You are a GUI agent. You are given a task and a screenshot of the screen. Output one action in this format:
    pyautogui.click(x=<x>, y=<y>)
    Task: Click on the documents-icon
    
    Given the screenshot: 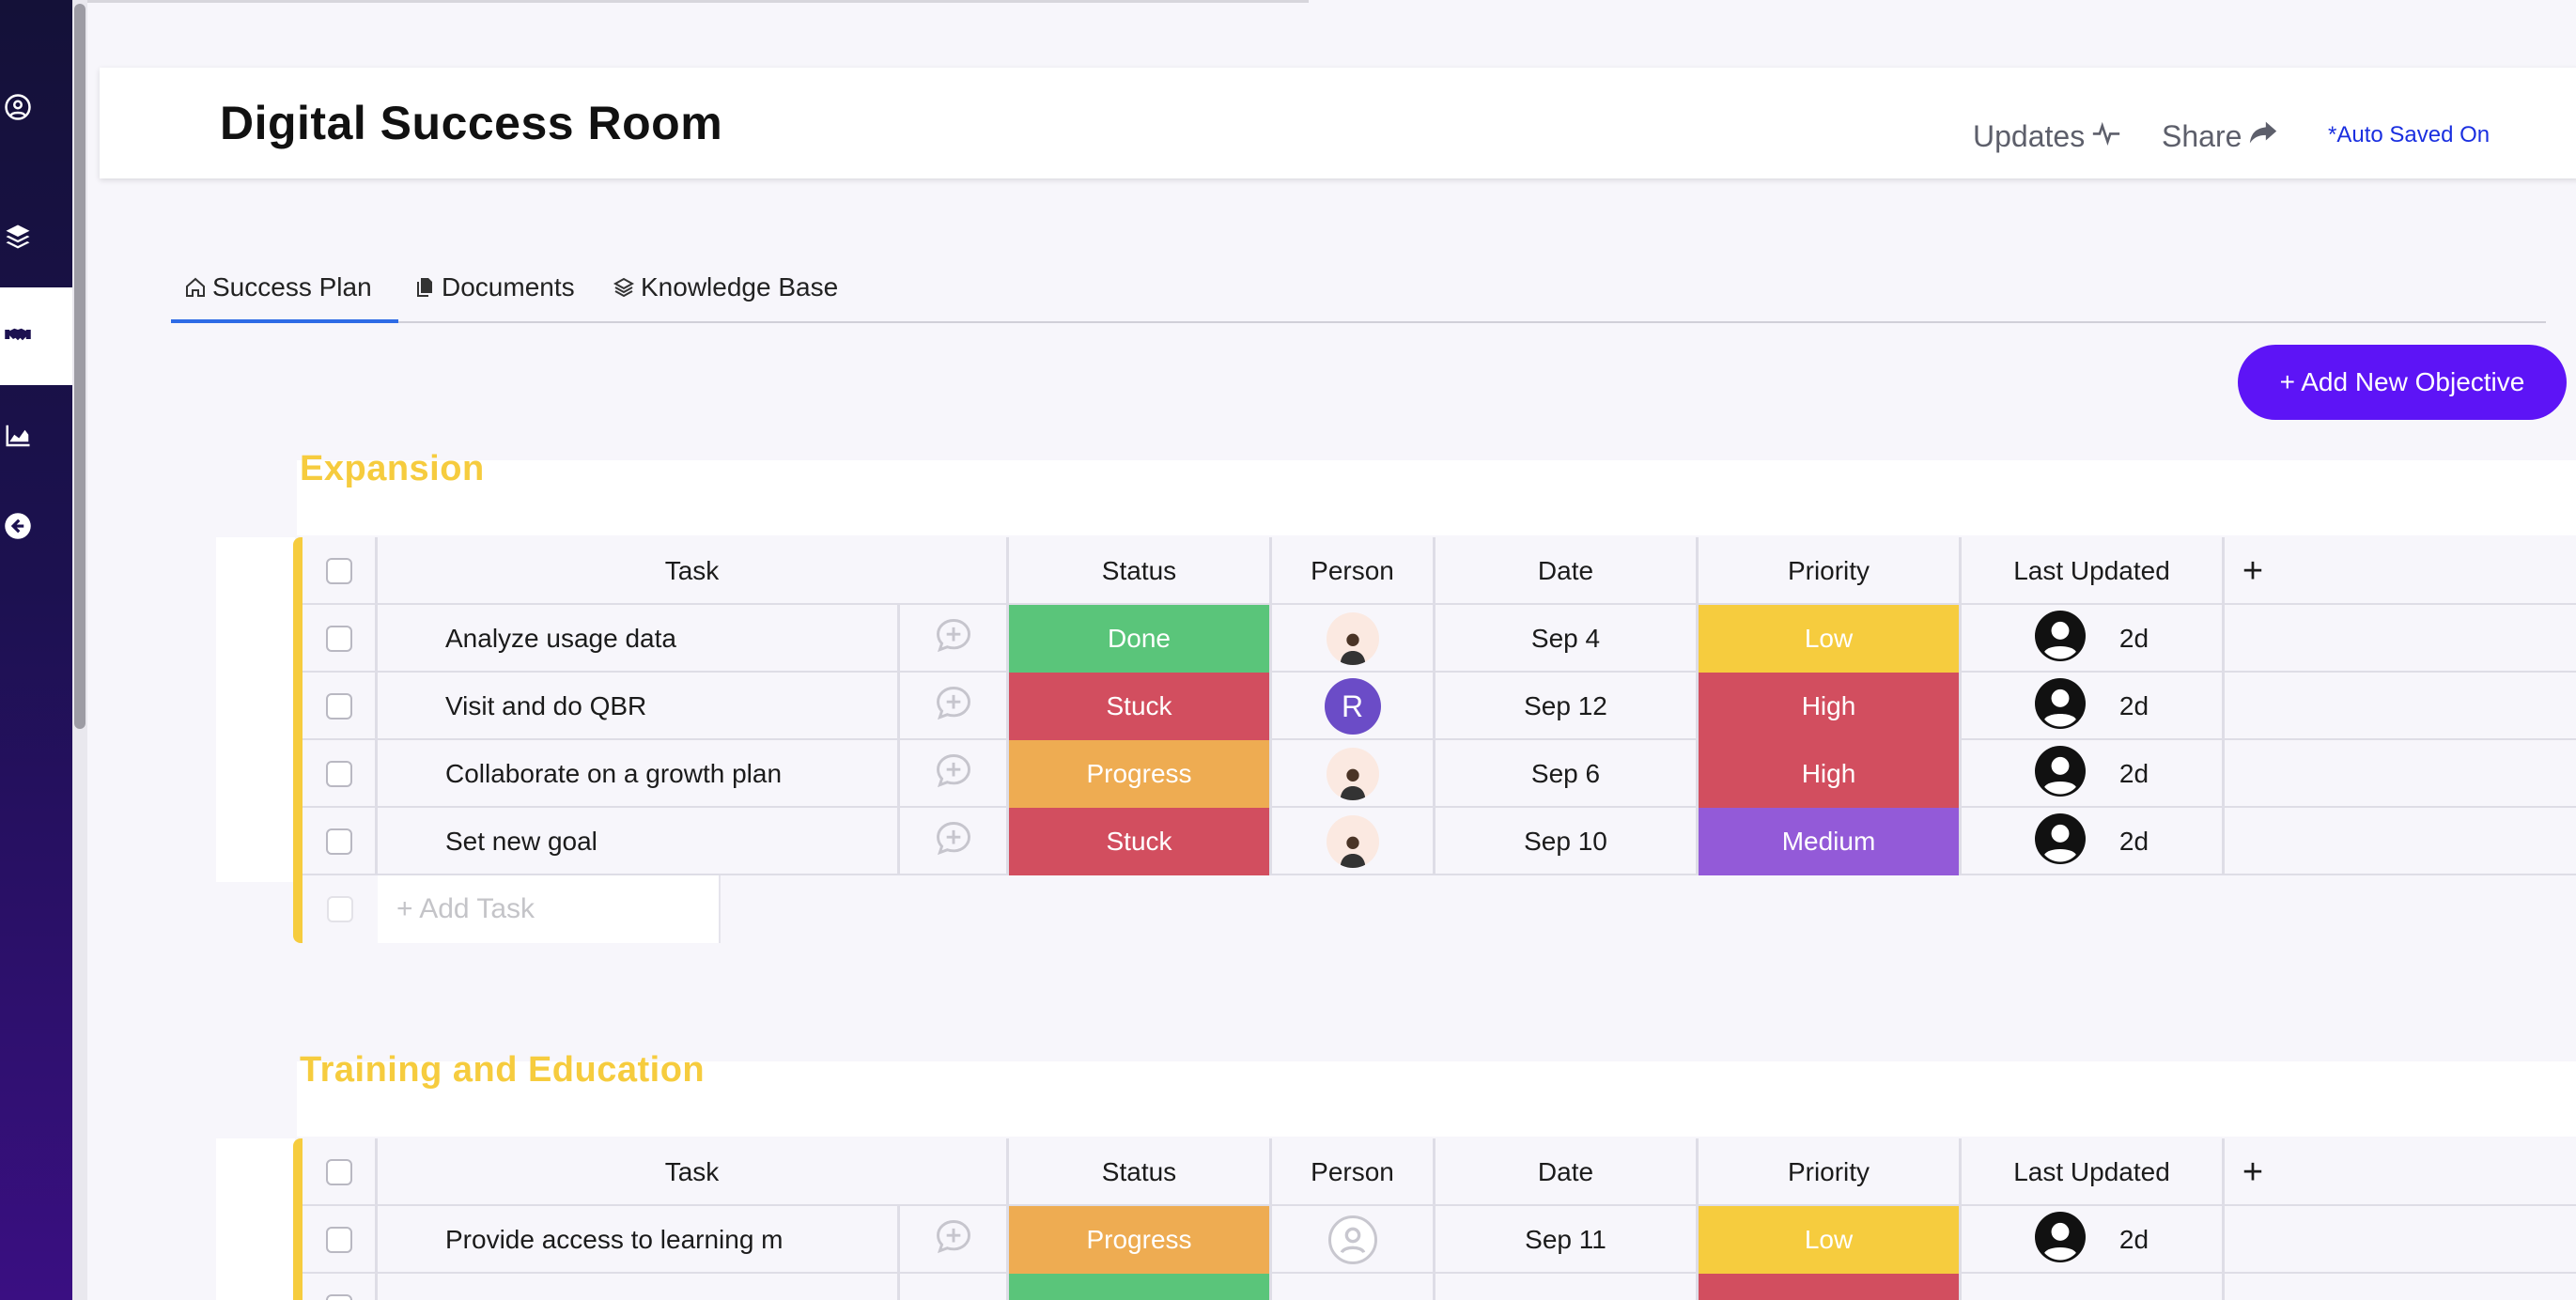 What is the action you would take?
    pyautogui.click(x=424, y=288)
    